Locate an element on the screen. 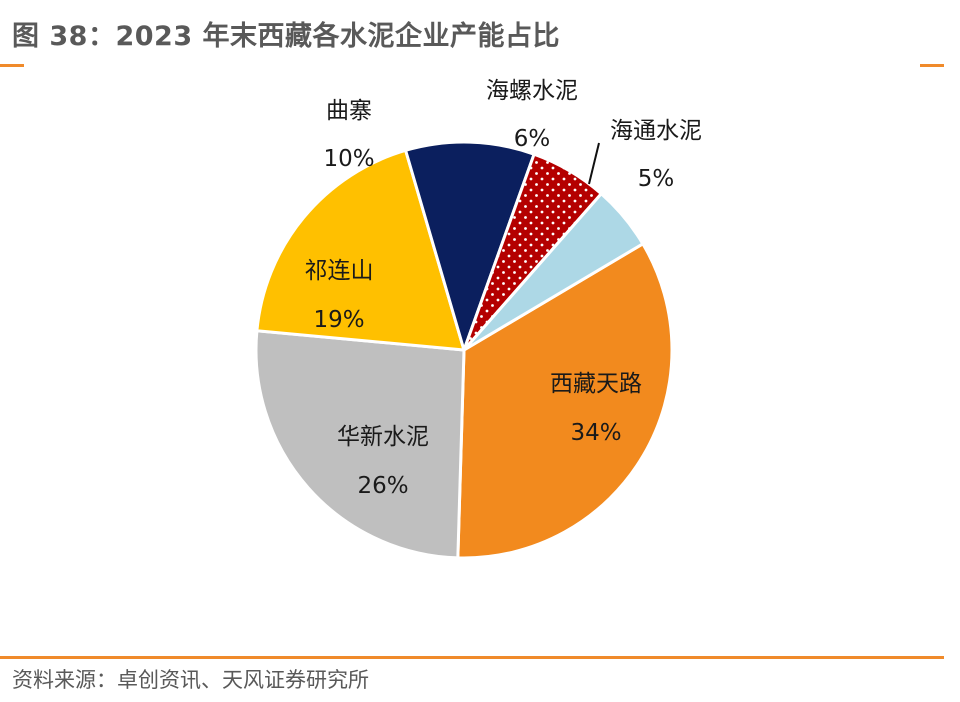 This screenshot has width=960, height=702. title-rule-right is located at coordinates (932, 65).